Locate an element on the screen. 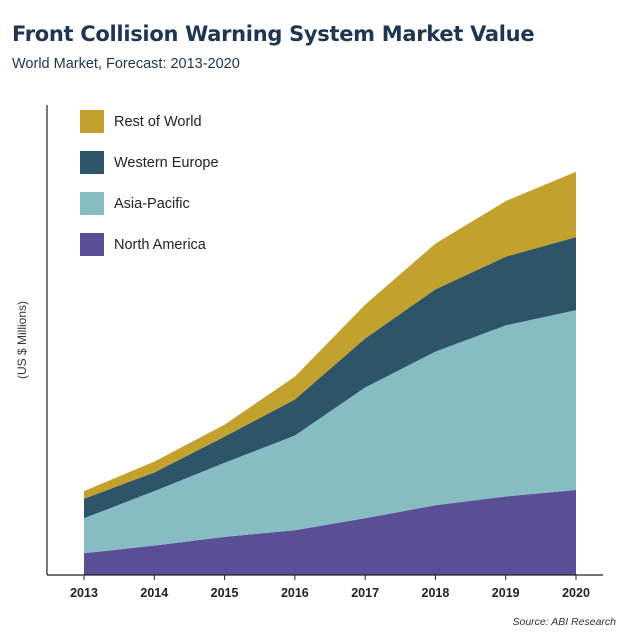  legend-item-asia-pacific: Asia-Pacific is located at coordinates (135, 203).